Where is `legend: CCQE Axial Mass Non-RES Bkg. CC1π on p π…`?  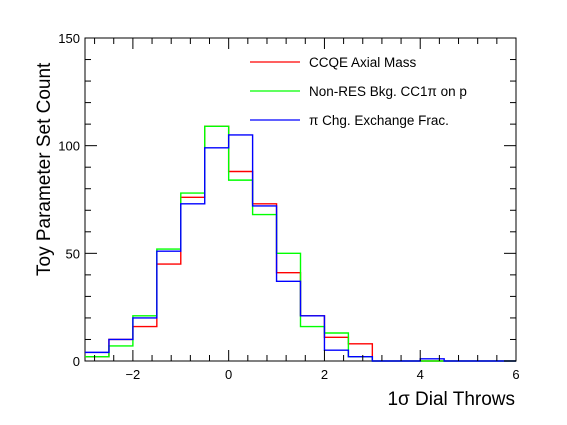
legend: CCQE Axial Mass Non-RES Bkg. CC1π on p π… is located at coordinates (358, 91).